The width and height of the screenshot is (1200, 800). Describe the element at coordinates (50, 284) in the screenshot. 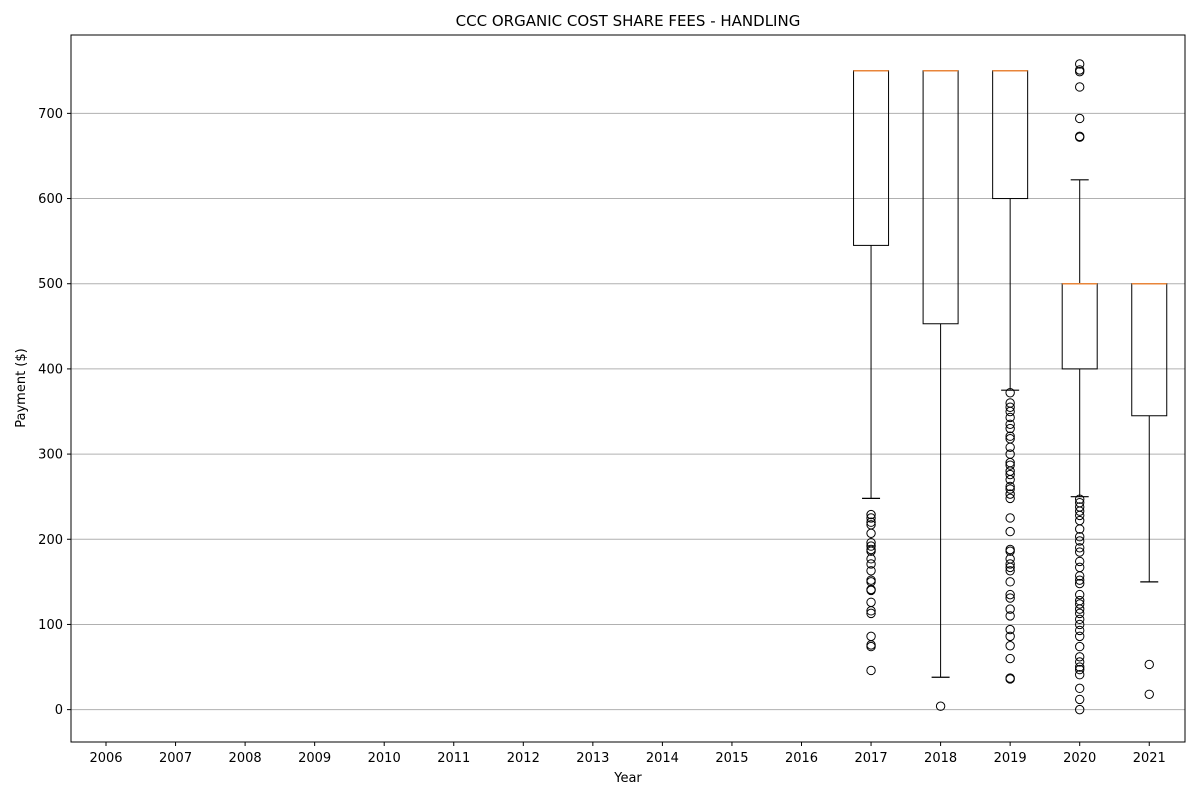

I see `y-tick-label: 500` at that location.